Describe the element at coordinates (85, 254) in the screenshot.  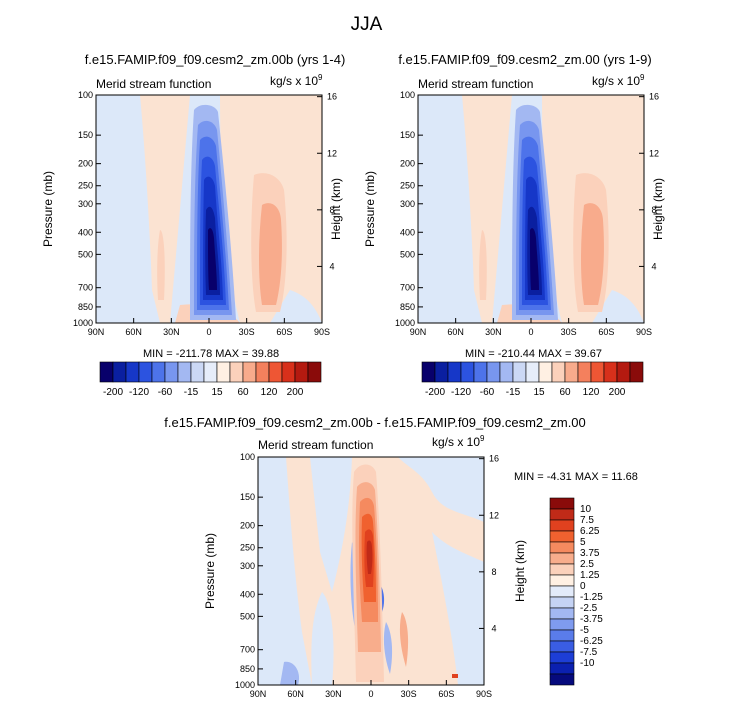
I see `y-tick-label: 500` at that location.